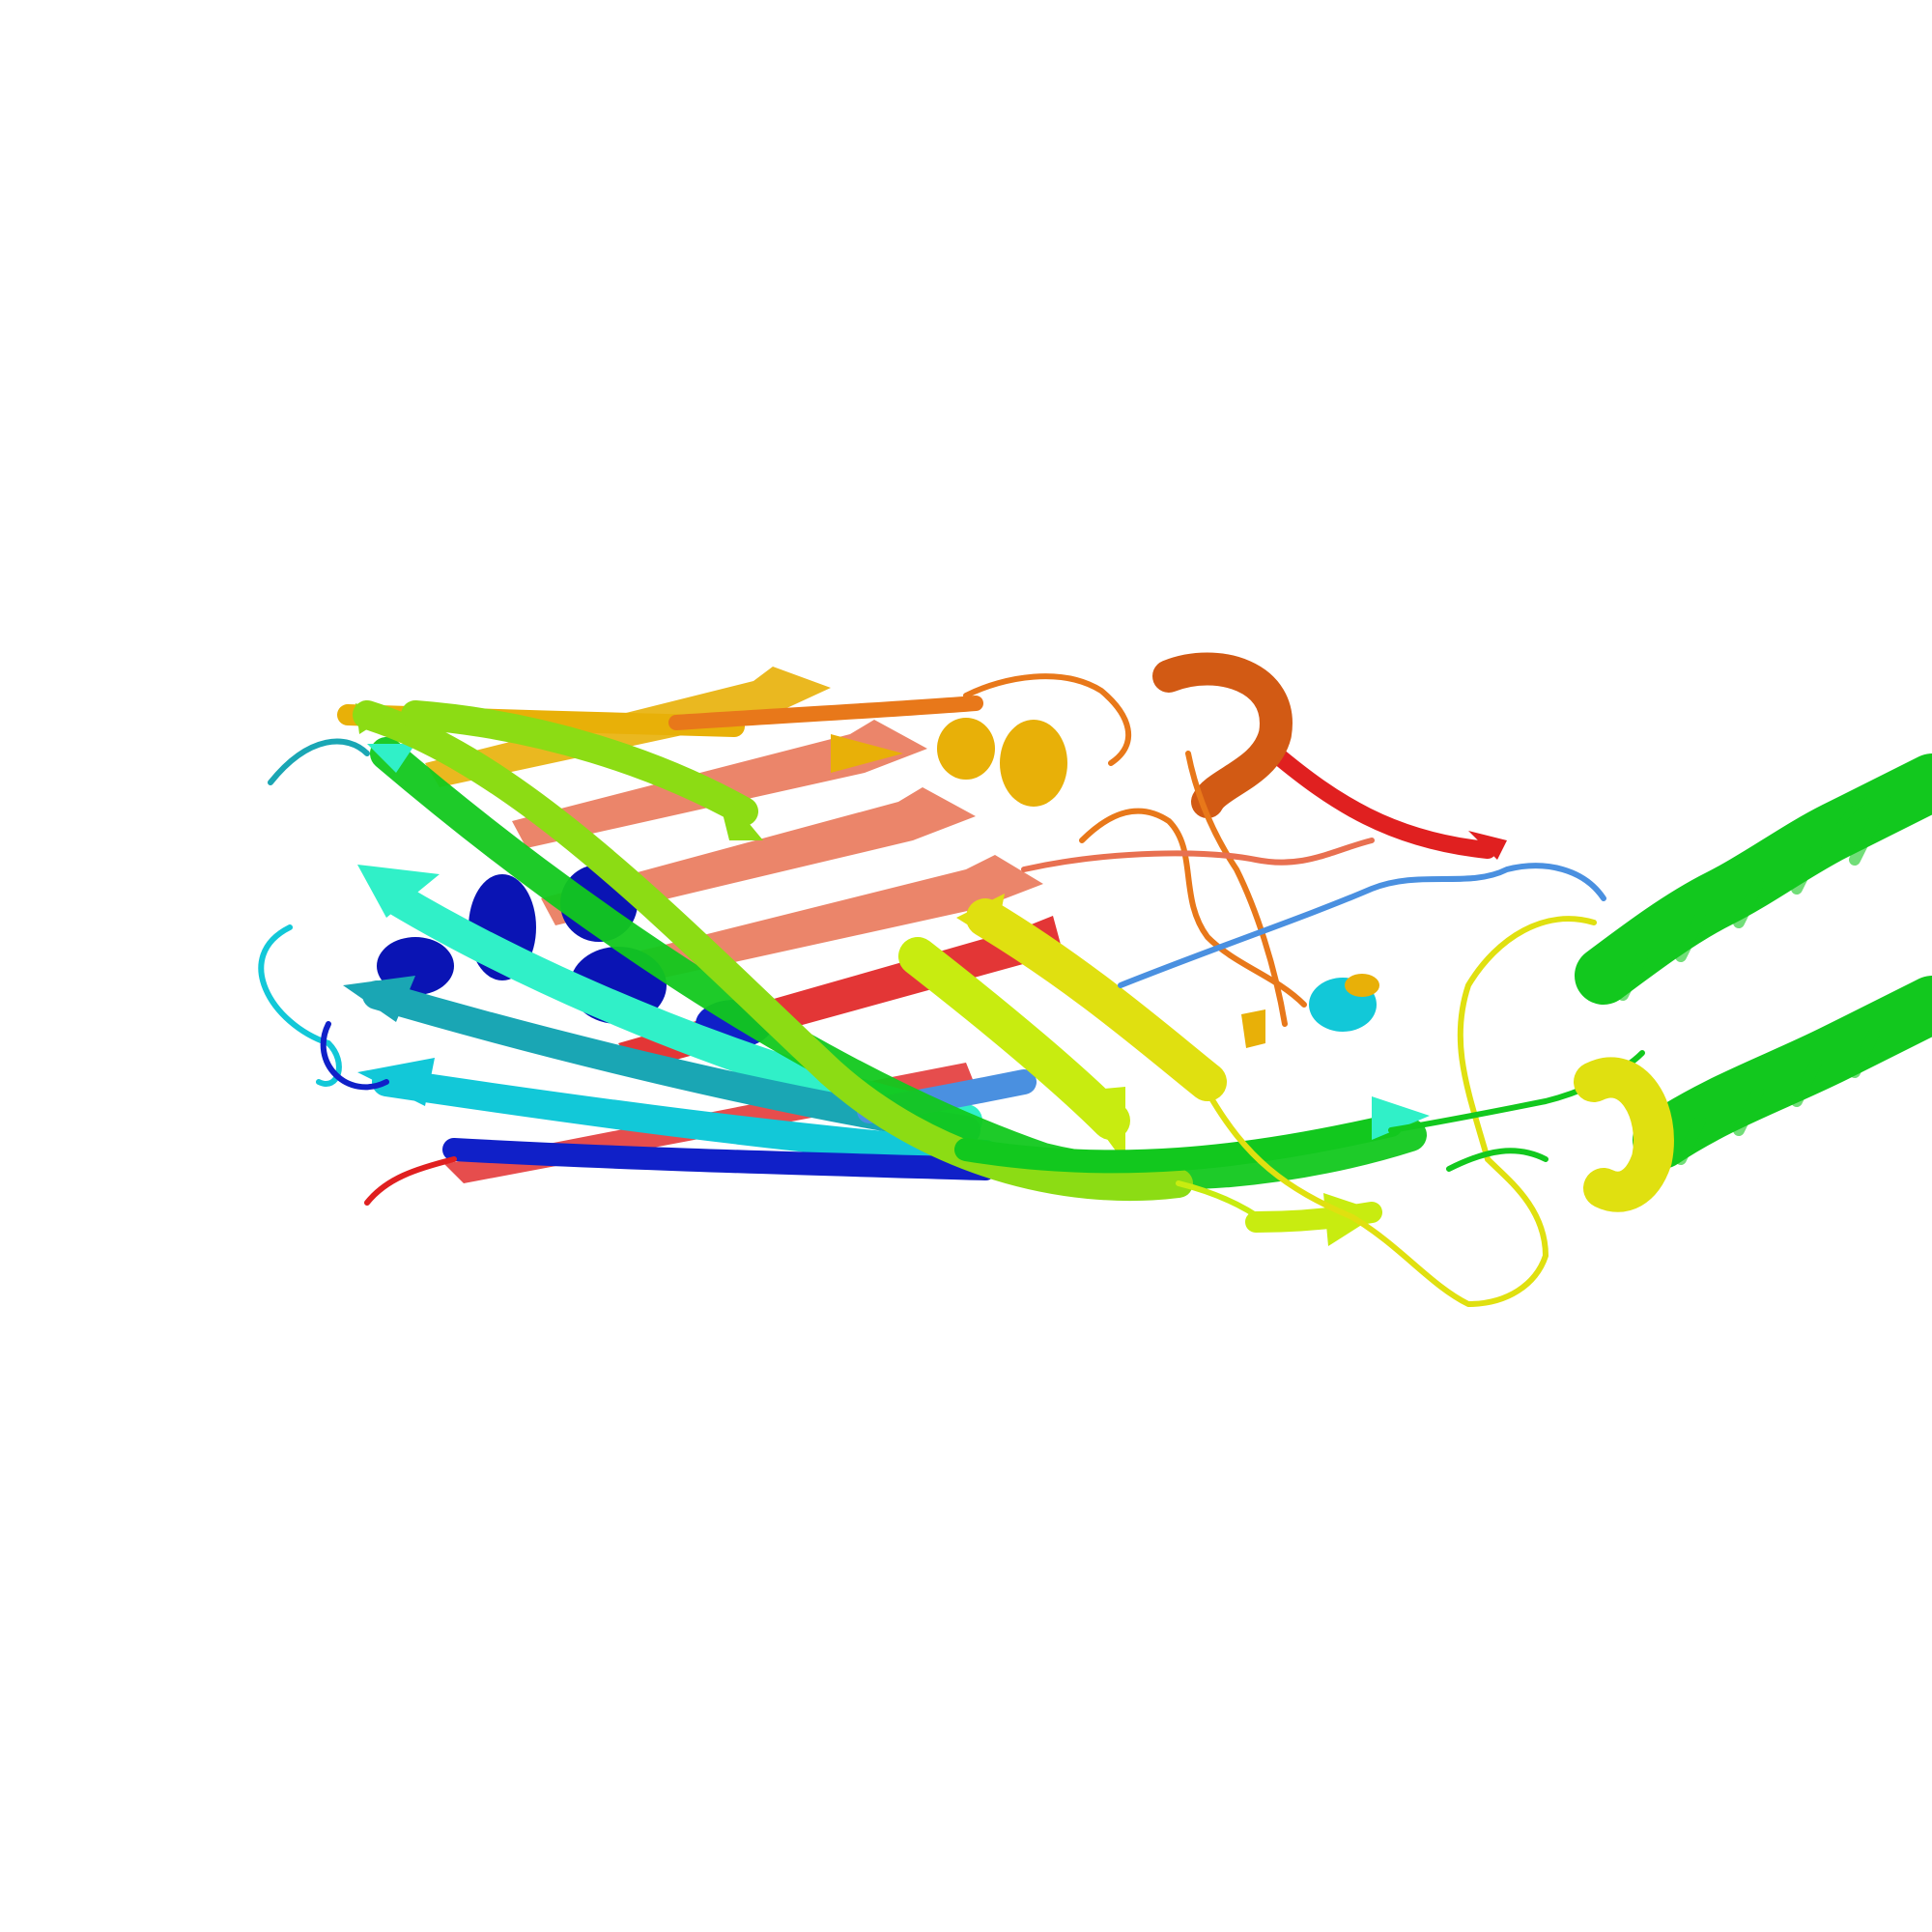 The height and width of the screenshot is (1932, 1932). Describe the element at coordinates (773, 951) in the screenshot. I see `beta-strand-lime-diagonal` at that location.